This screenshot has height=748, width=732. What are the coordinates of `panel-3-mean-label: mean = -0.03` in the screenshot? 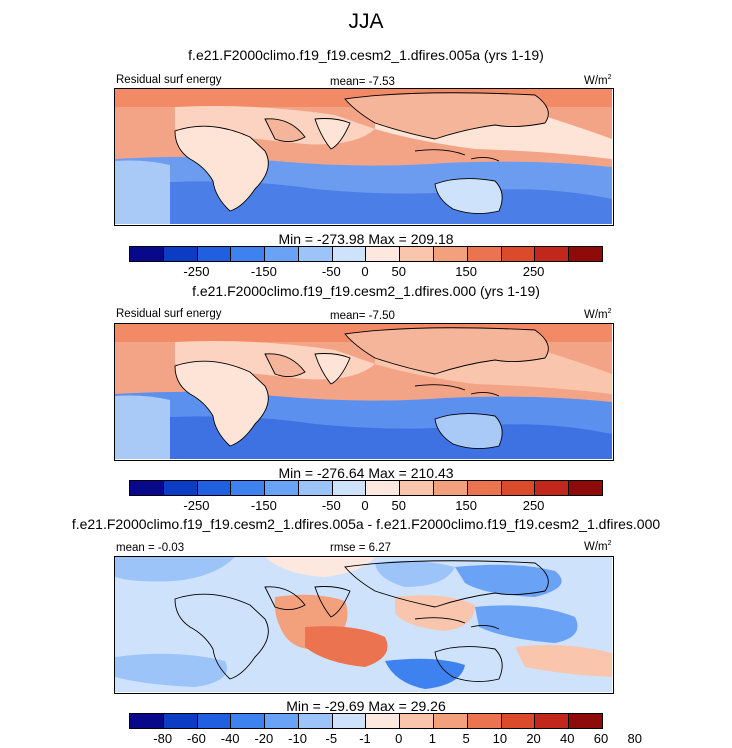 It's located at (150, 548).